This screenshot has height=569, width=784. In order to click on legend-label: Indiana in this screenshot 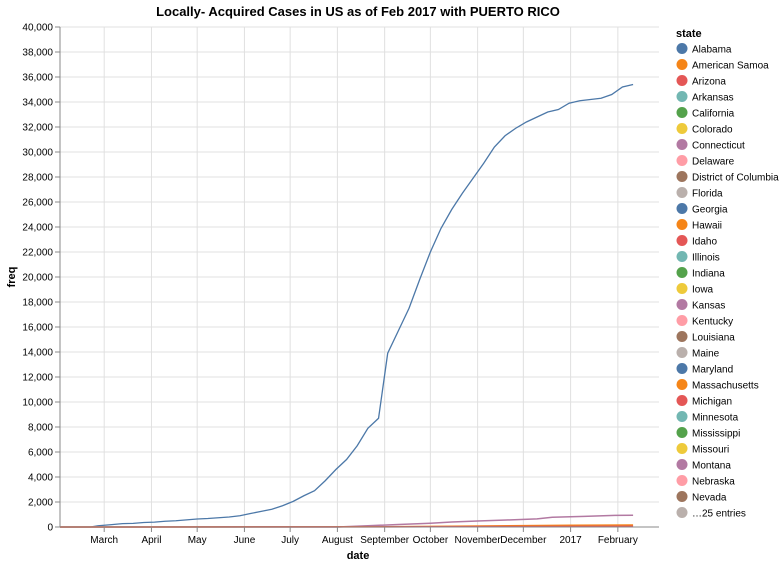, I will do `click(708, 274)`.